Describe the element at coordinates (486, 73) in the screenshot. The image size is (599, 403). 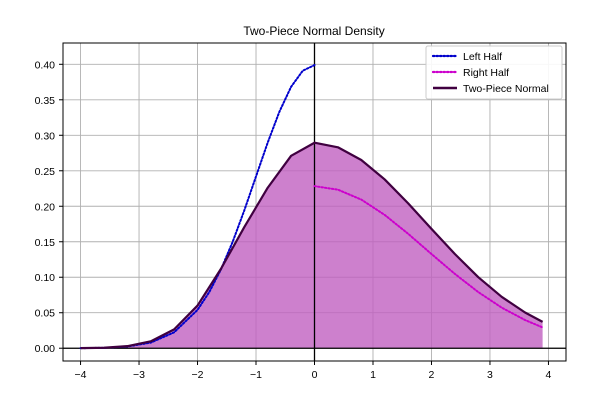
I see `legend-label-1: Right Half` at that location.